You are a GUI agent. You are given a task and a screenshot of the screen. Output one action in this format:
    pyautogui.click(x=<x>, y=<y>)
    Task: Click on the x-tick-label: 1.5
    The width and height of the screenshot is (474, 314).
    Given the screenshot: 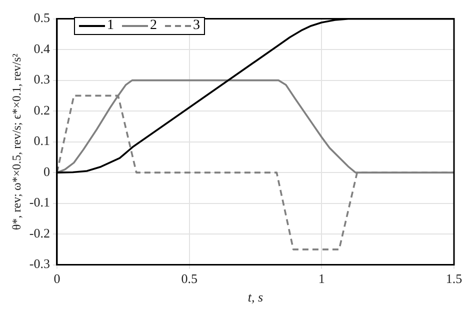 What is the action you would take?
    pyautogui.click(x=454, y=278)
    